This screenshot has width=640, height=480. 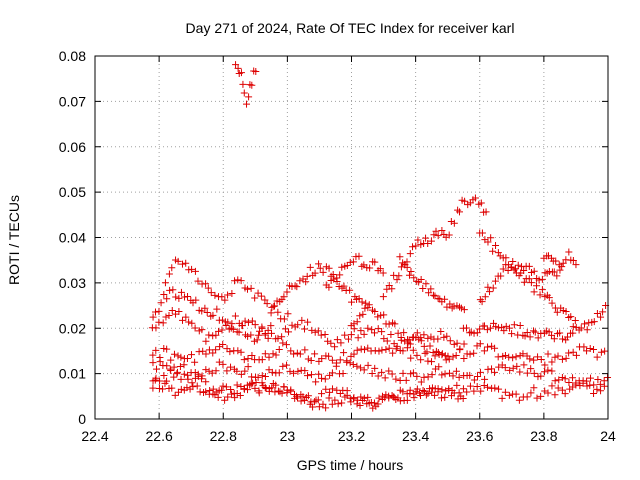 What do you see at coordinates (72, 328) in the screenshot?
I see `y-tick-label: 0.02` at bounding box center [72, 328].